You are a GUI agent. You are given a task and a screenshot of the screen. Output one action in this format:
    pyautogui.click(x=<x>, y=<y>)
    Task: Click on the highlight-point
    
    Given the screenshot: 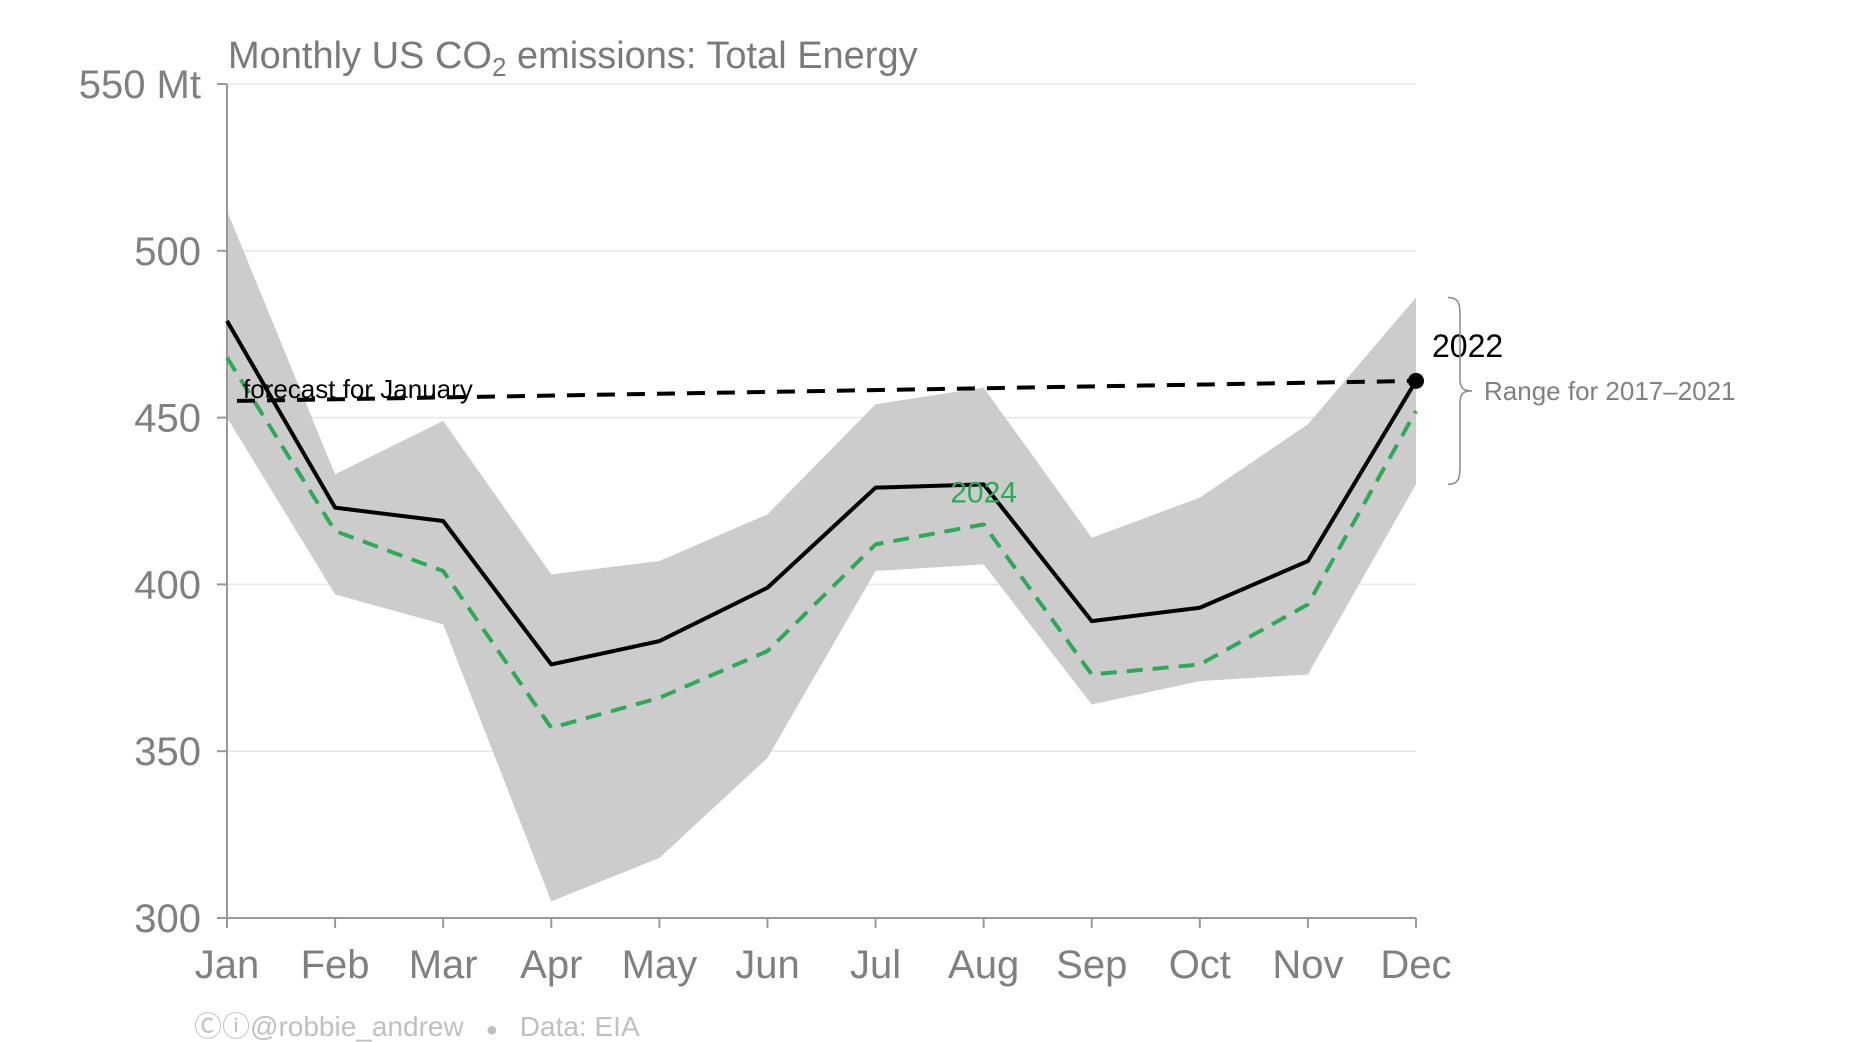 What is the action you would take?
    pyautogui.click(x=1416, y=380)
    